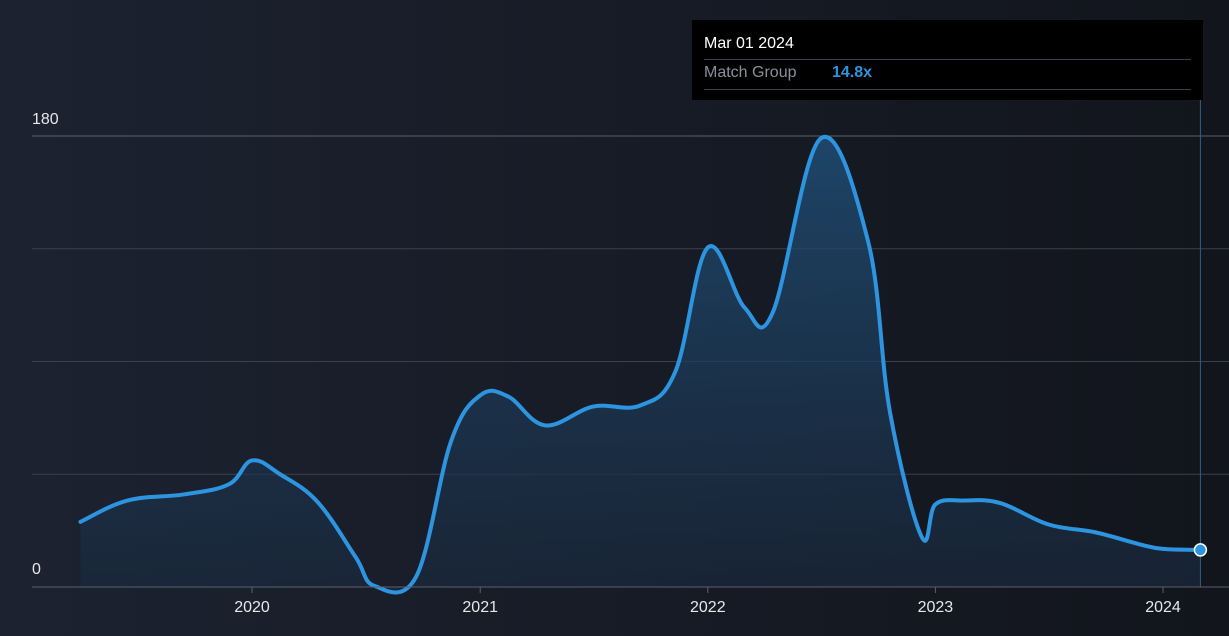  What do you see at coordinates (947, 47) in the screenshot?
I see `tooltip-date: Mar 01 2024` at bounding box center [947, 47].